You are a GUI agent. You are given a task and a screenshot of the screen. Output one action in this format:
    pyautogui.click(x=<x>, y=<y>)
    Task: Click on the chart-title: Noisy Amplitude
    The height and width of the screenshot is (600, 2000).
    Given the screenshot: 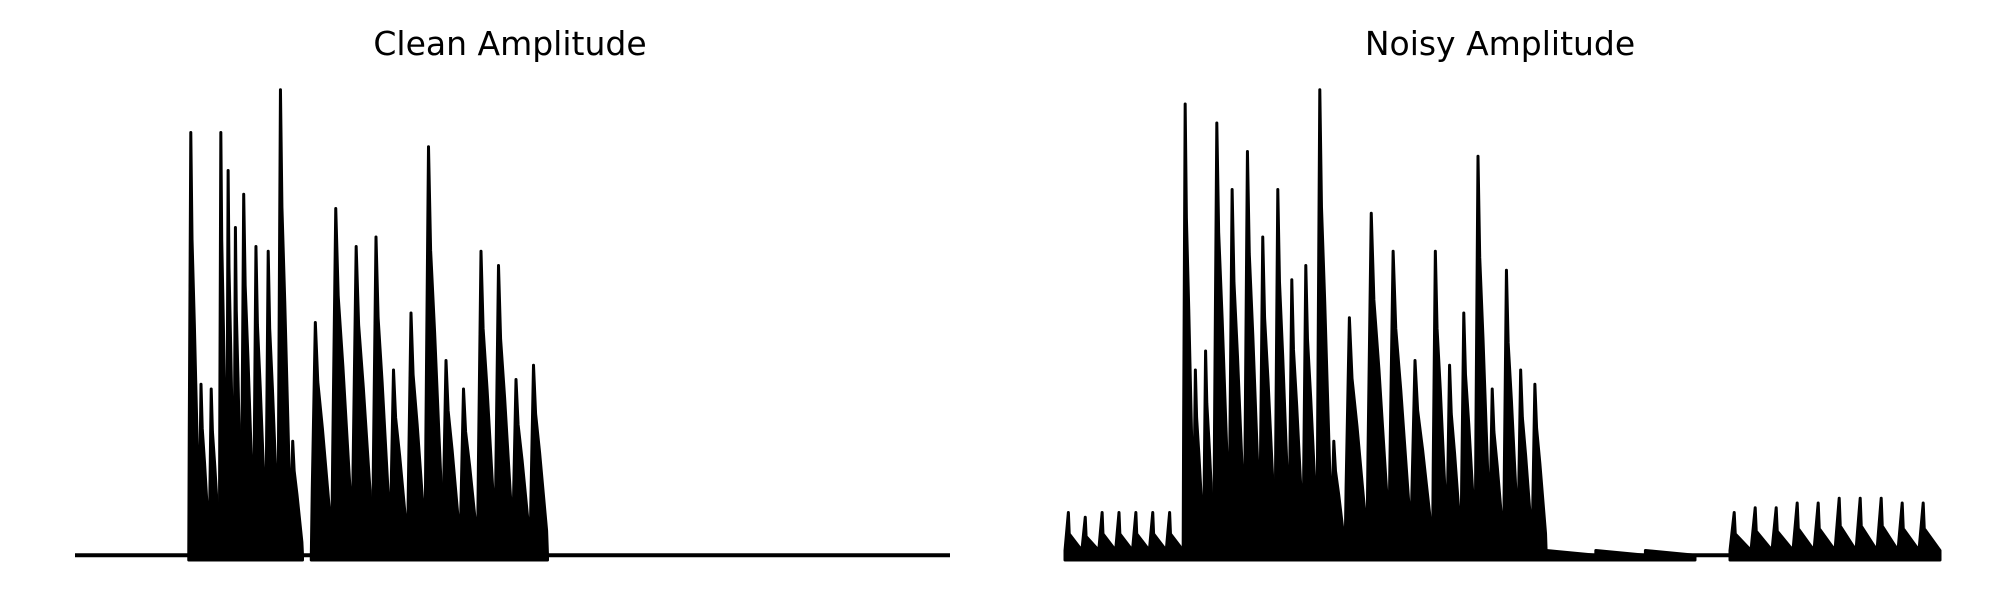 What is the action you would take?
    pyautogui.click(x=1500, y=43)
    